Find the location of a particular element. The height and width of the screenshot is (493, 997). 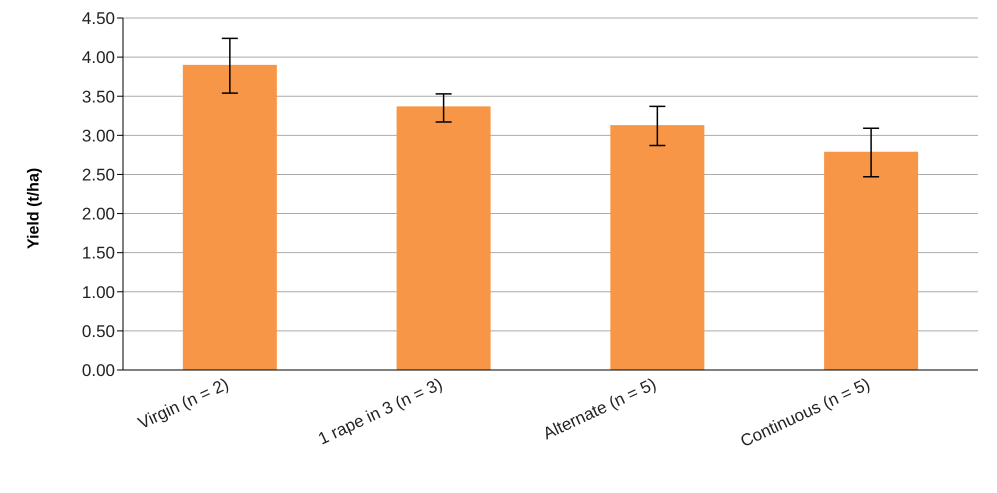

y-tick-label: 1.00 is located at coordinates (98, 292).